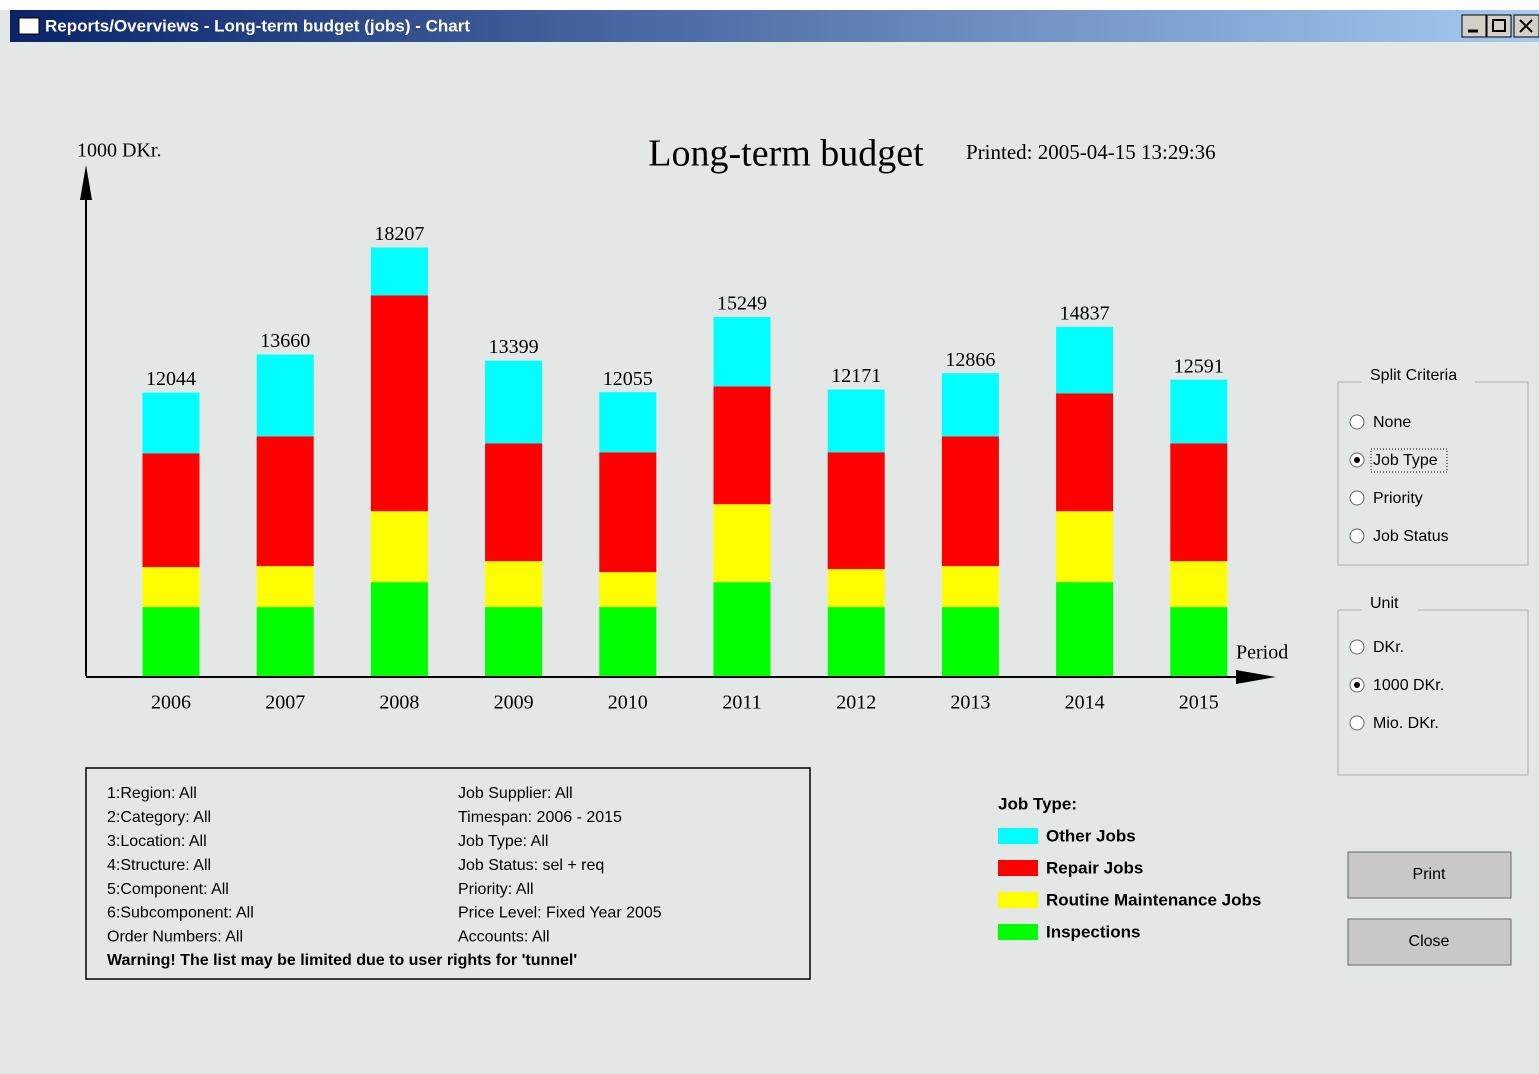  I want to click on print-button-face, so click(1429, 875).